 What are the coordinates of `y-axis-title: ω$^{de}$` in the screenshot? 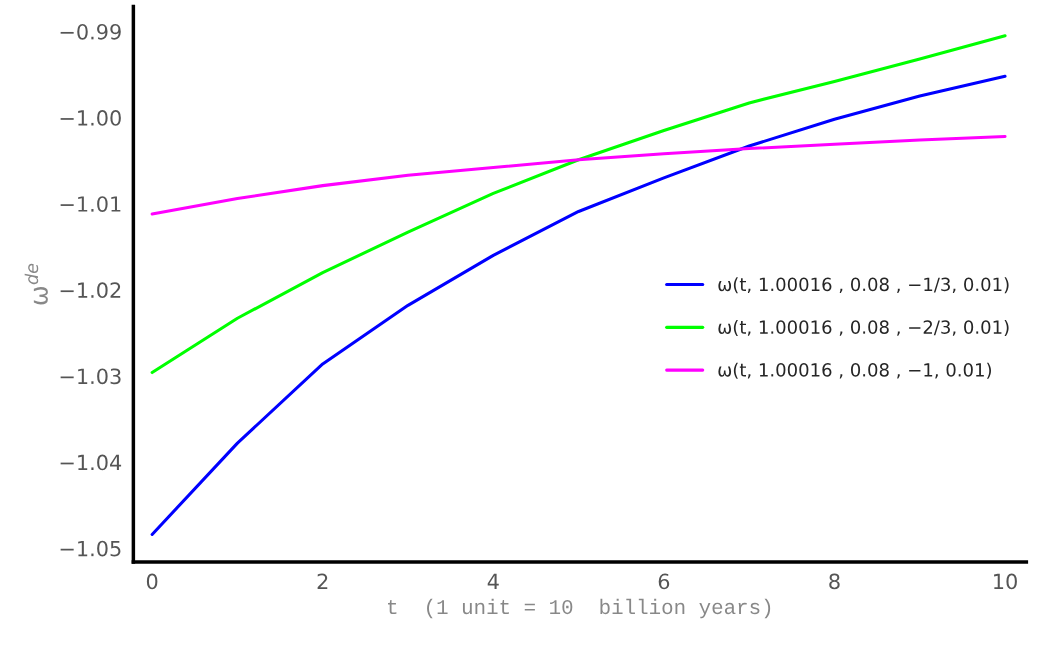 It's located at (36, 284).